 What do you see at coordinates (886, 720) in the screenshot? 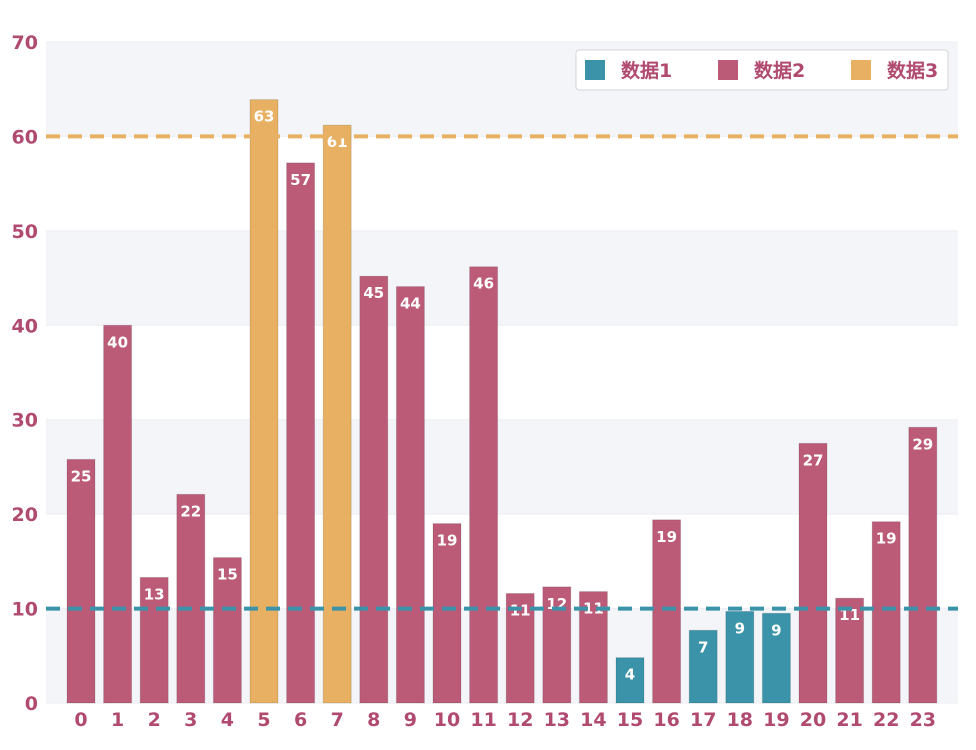
I see `x-tick-label: 22` at bounding box center [886, 720].